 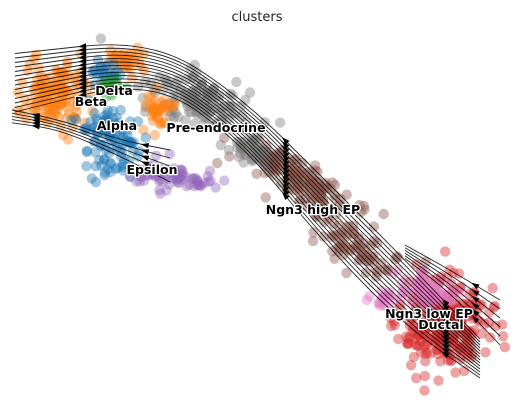 What do you see at coordinates (91, 152) in the screenshot?
I see `streamline` at bounding box center [91, 152].